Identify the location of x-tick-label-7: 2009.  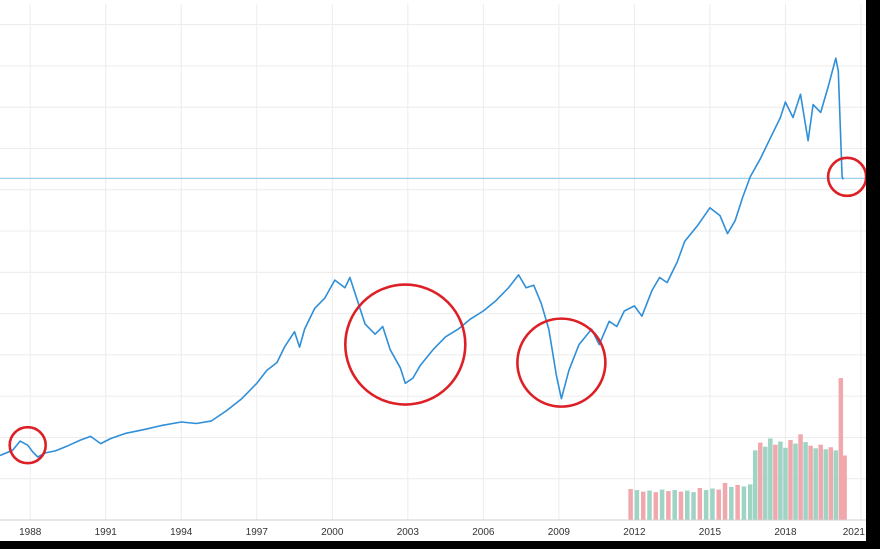
(559, 532).